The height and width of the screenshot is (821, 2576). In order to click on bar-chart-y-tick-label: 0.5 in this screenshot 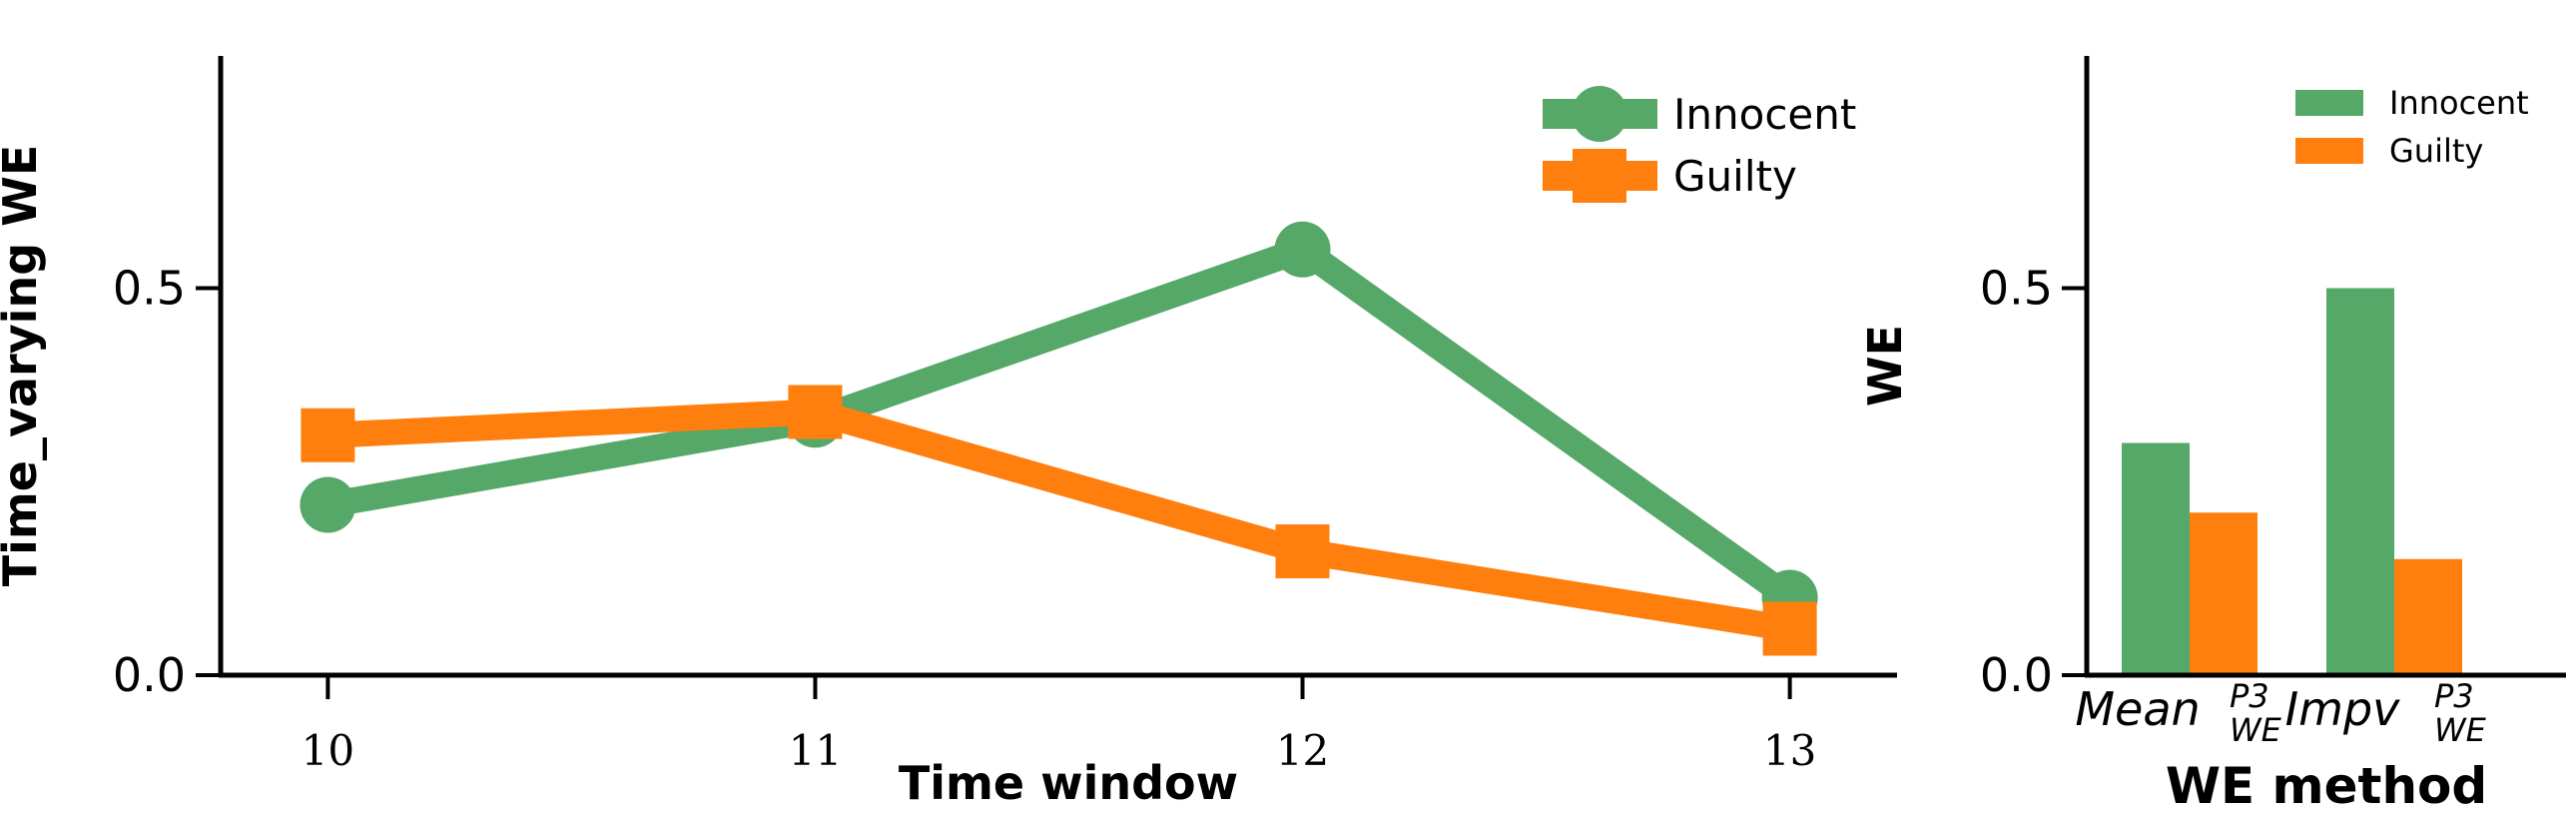, I will do `click(2016, 289)`.